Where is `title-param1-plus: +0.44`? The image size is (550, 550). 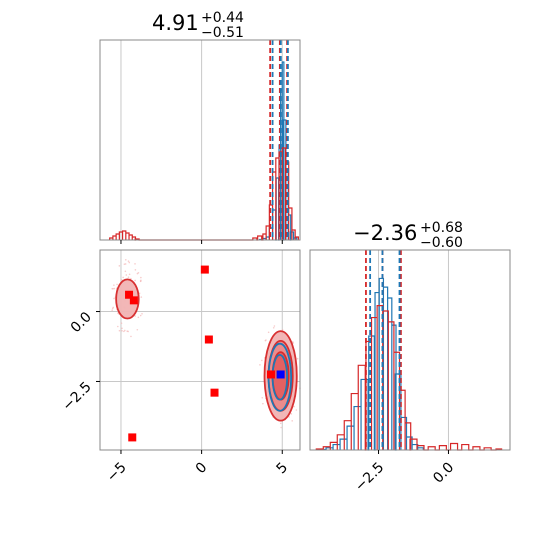 title-param1-plus: +0.44 is located at coordinates (222, 18).